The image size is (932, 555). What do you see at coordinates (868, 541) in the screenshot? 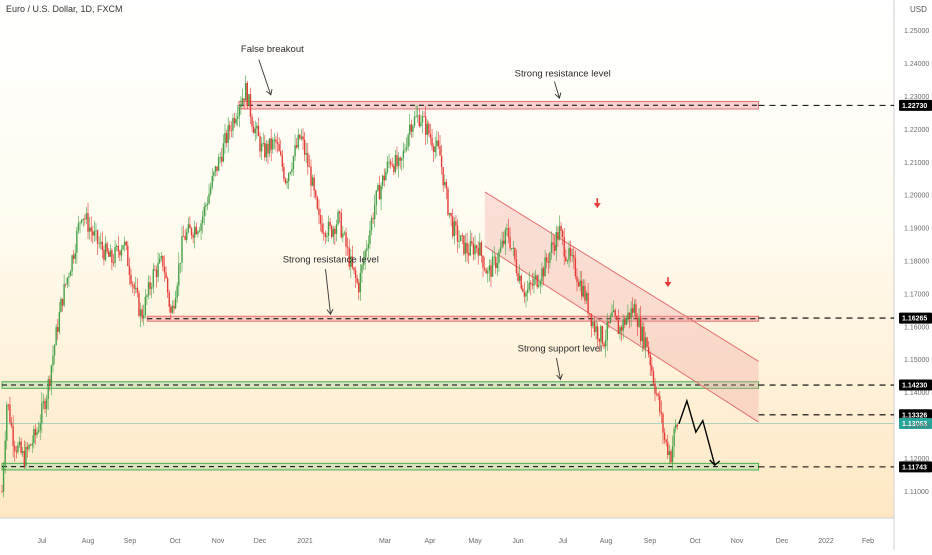
I see `x-tick-18: Feb` at bounding box center [868, 541].